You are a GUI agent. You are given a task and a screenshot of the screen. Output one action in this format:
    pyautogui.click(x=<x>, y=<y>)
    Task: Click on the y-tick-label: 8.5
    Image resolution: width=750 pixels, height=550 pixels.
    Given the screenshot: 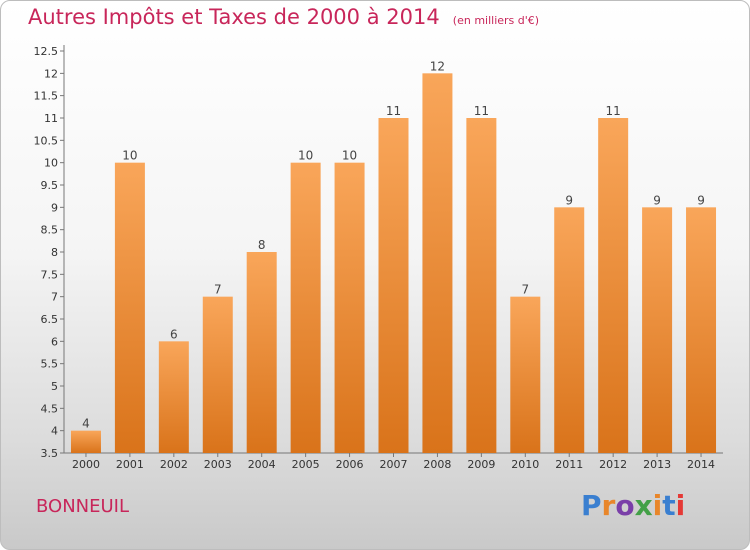 What is the action you would take?
    pyautogui.click(x=50, y=230)
    